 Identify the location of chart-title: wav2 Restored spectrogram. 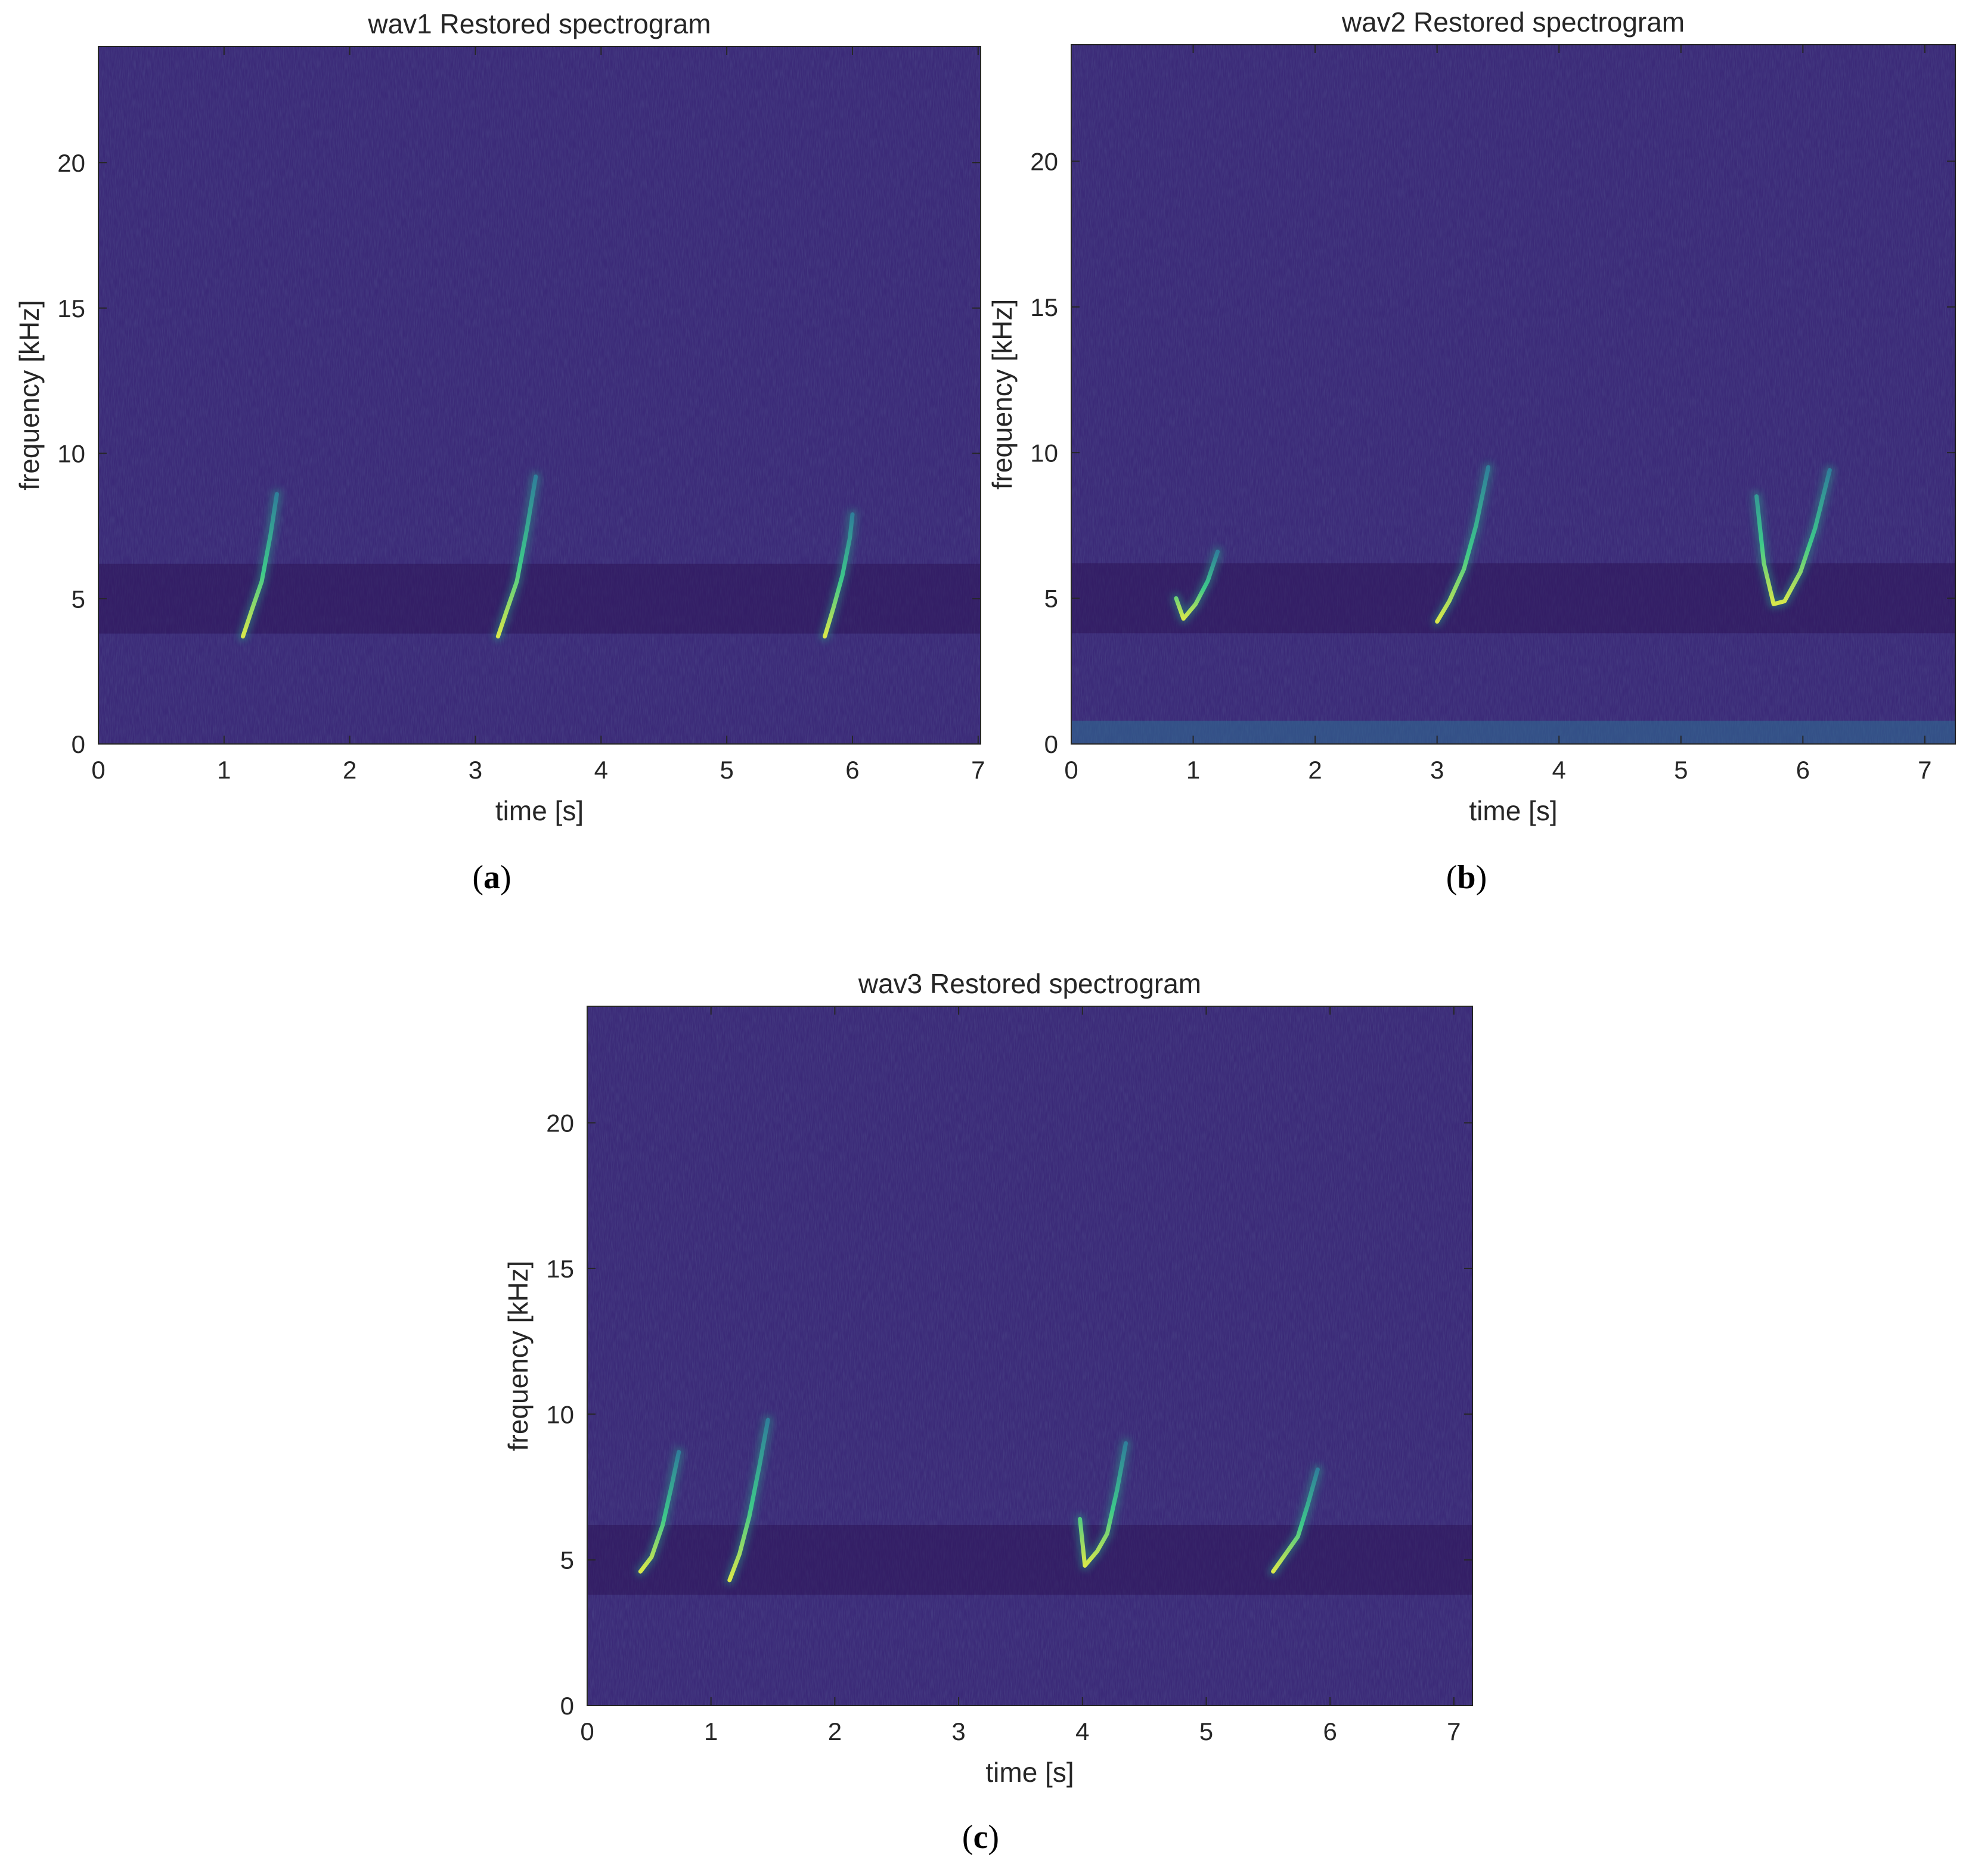
(1513, 22).